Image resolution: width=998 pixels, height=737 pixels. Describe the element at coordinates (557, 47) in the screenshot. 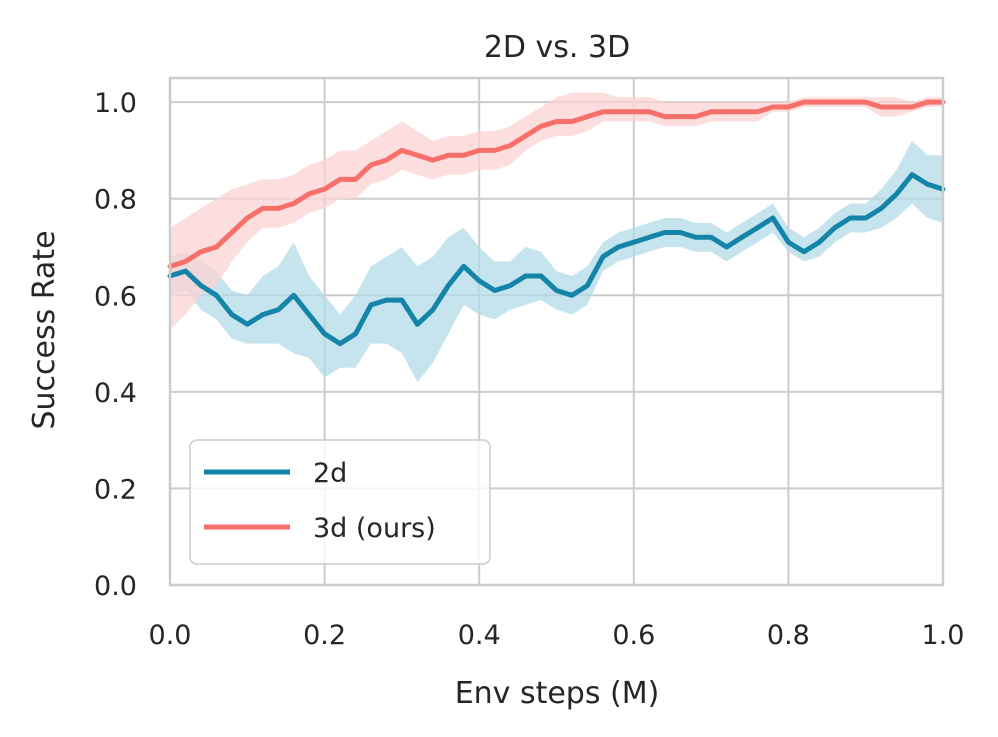

I see `chart-title: 2D vs. 3D` at that location.